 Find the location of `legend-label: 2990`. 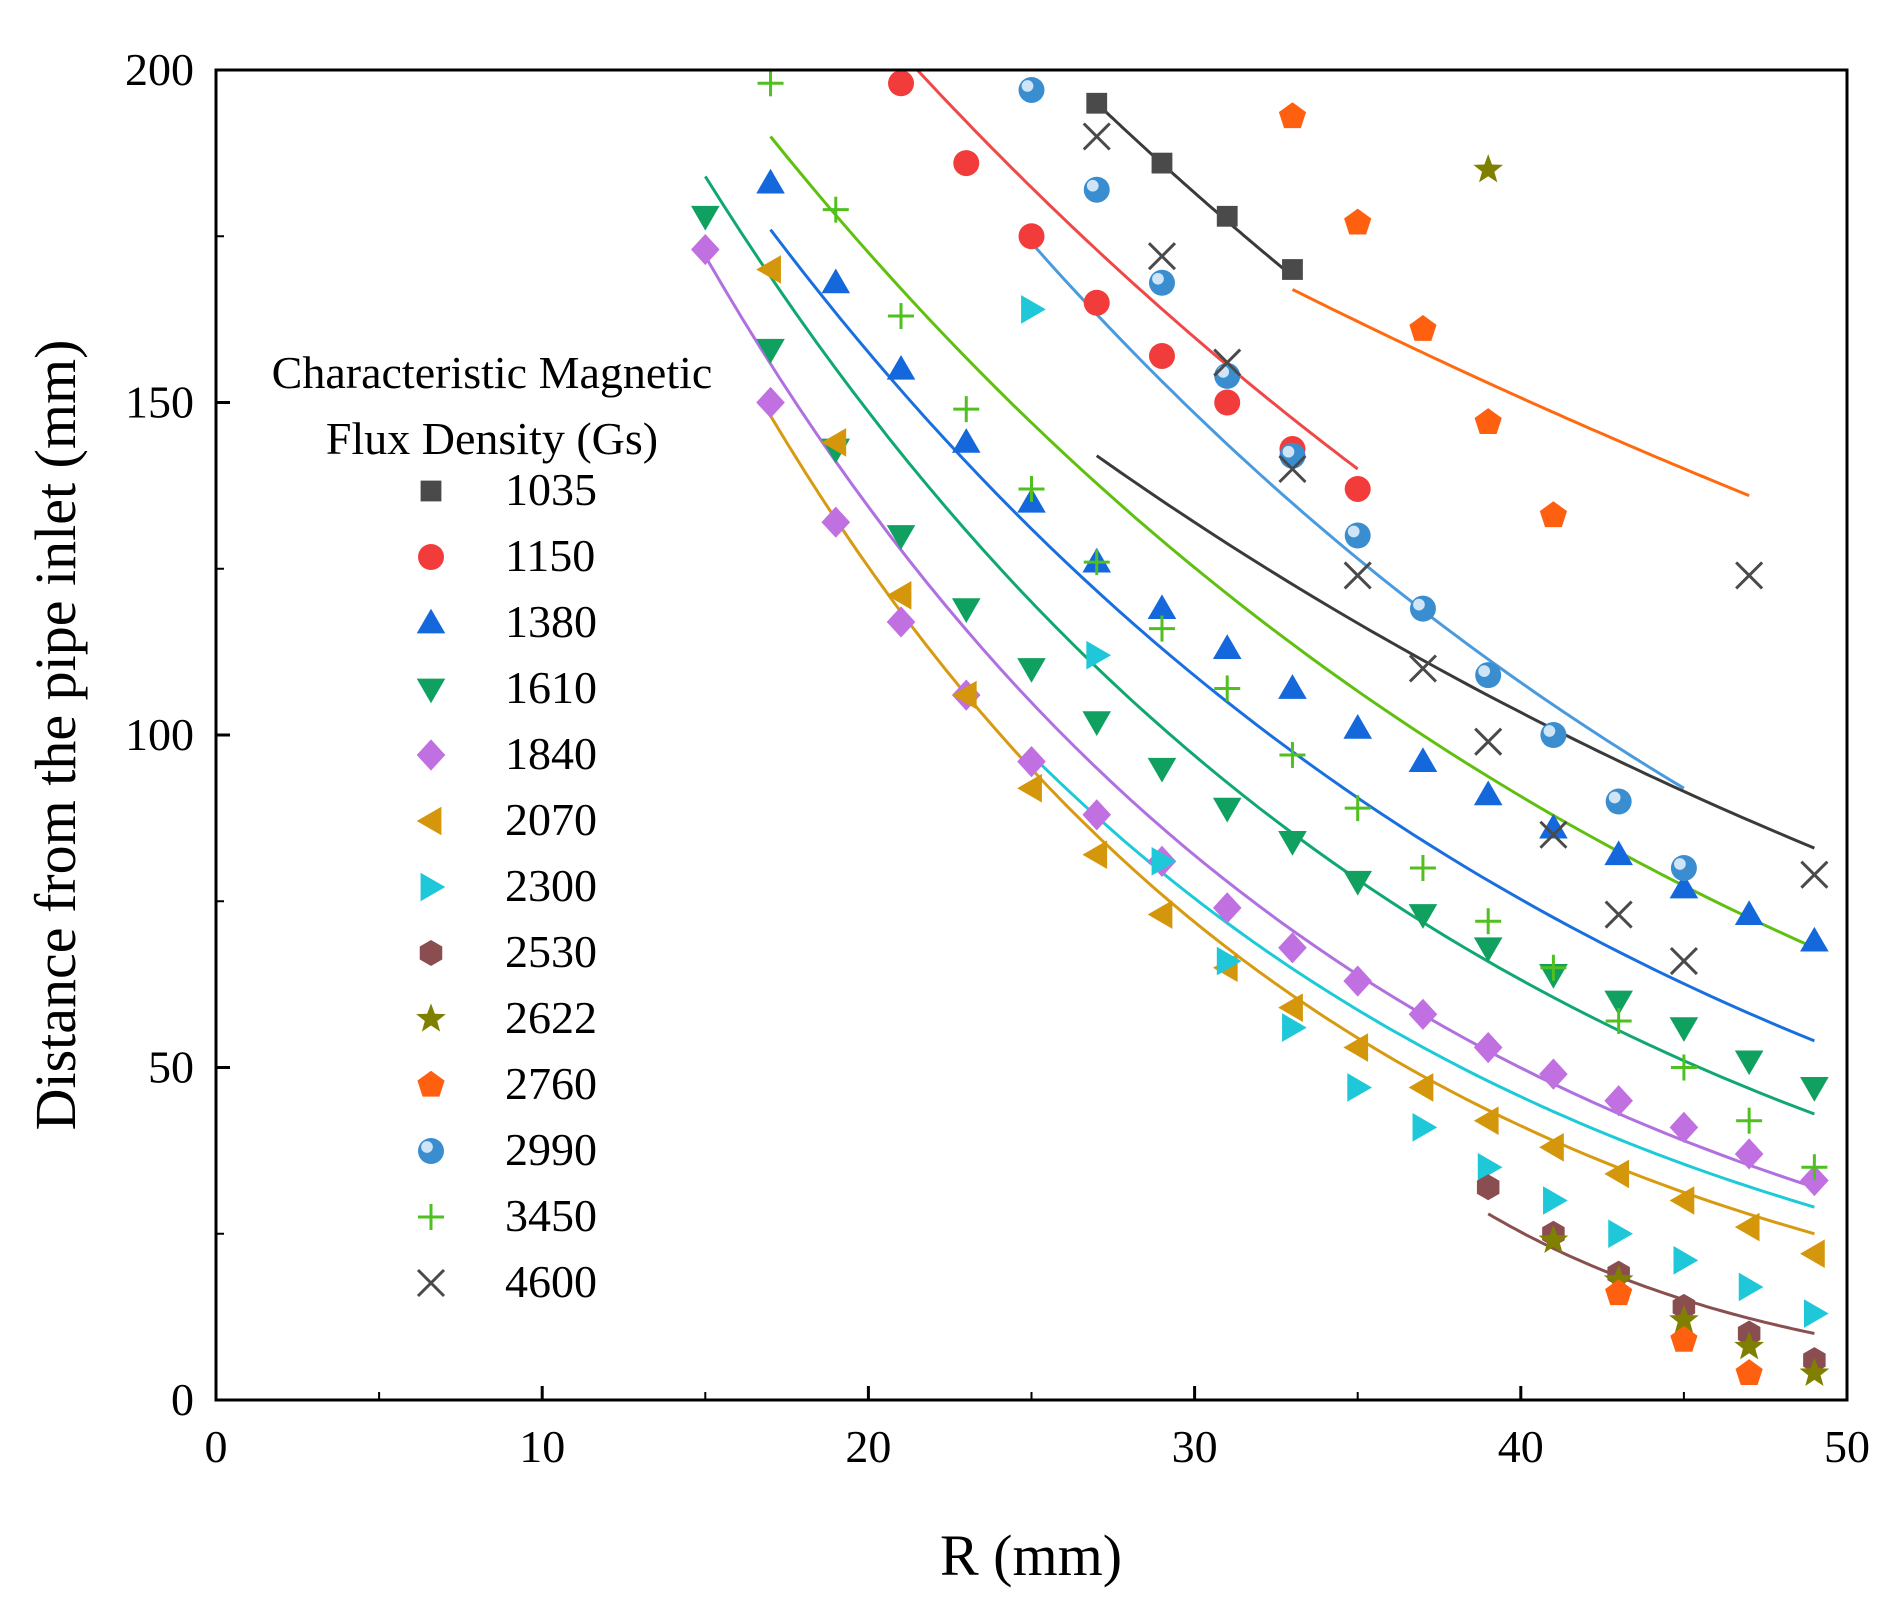

legend-label: 2990 is located at coordinates (551, 1149).